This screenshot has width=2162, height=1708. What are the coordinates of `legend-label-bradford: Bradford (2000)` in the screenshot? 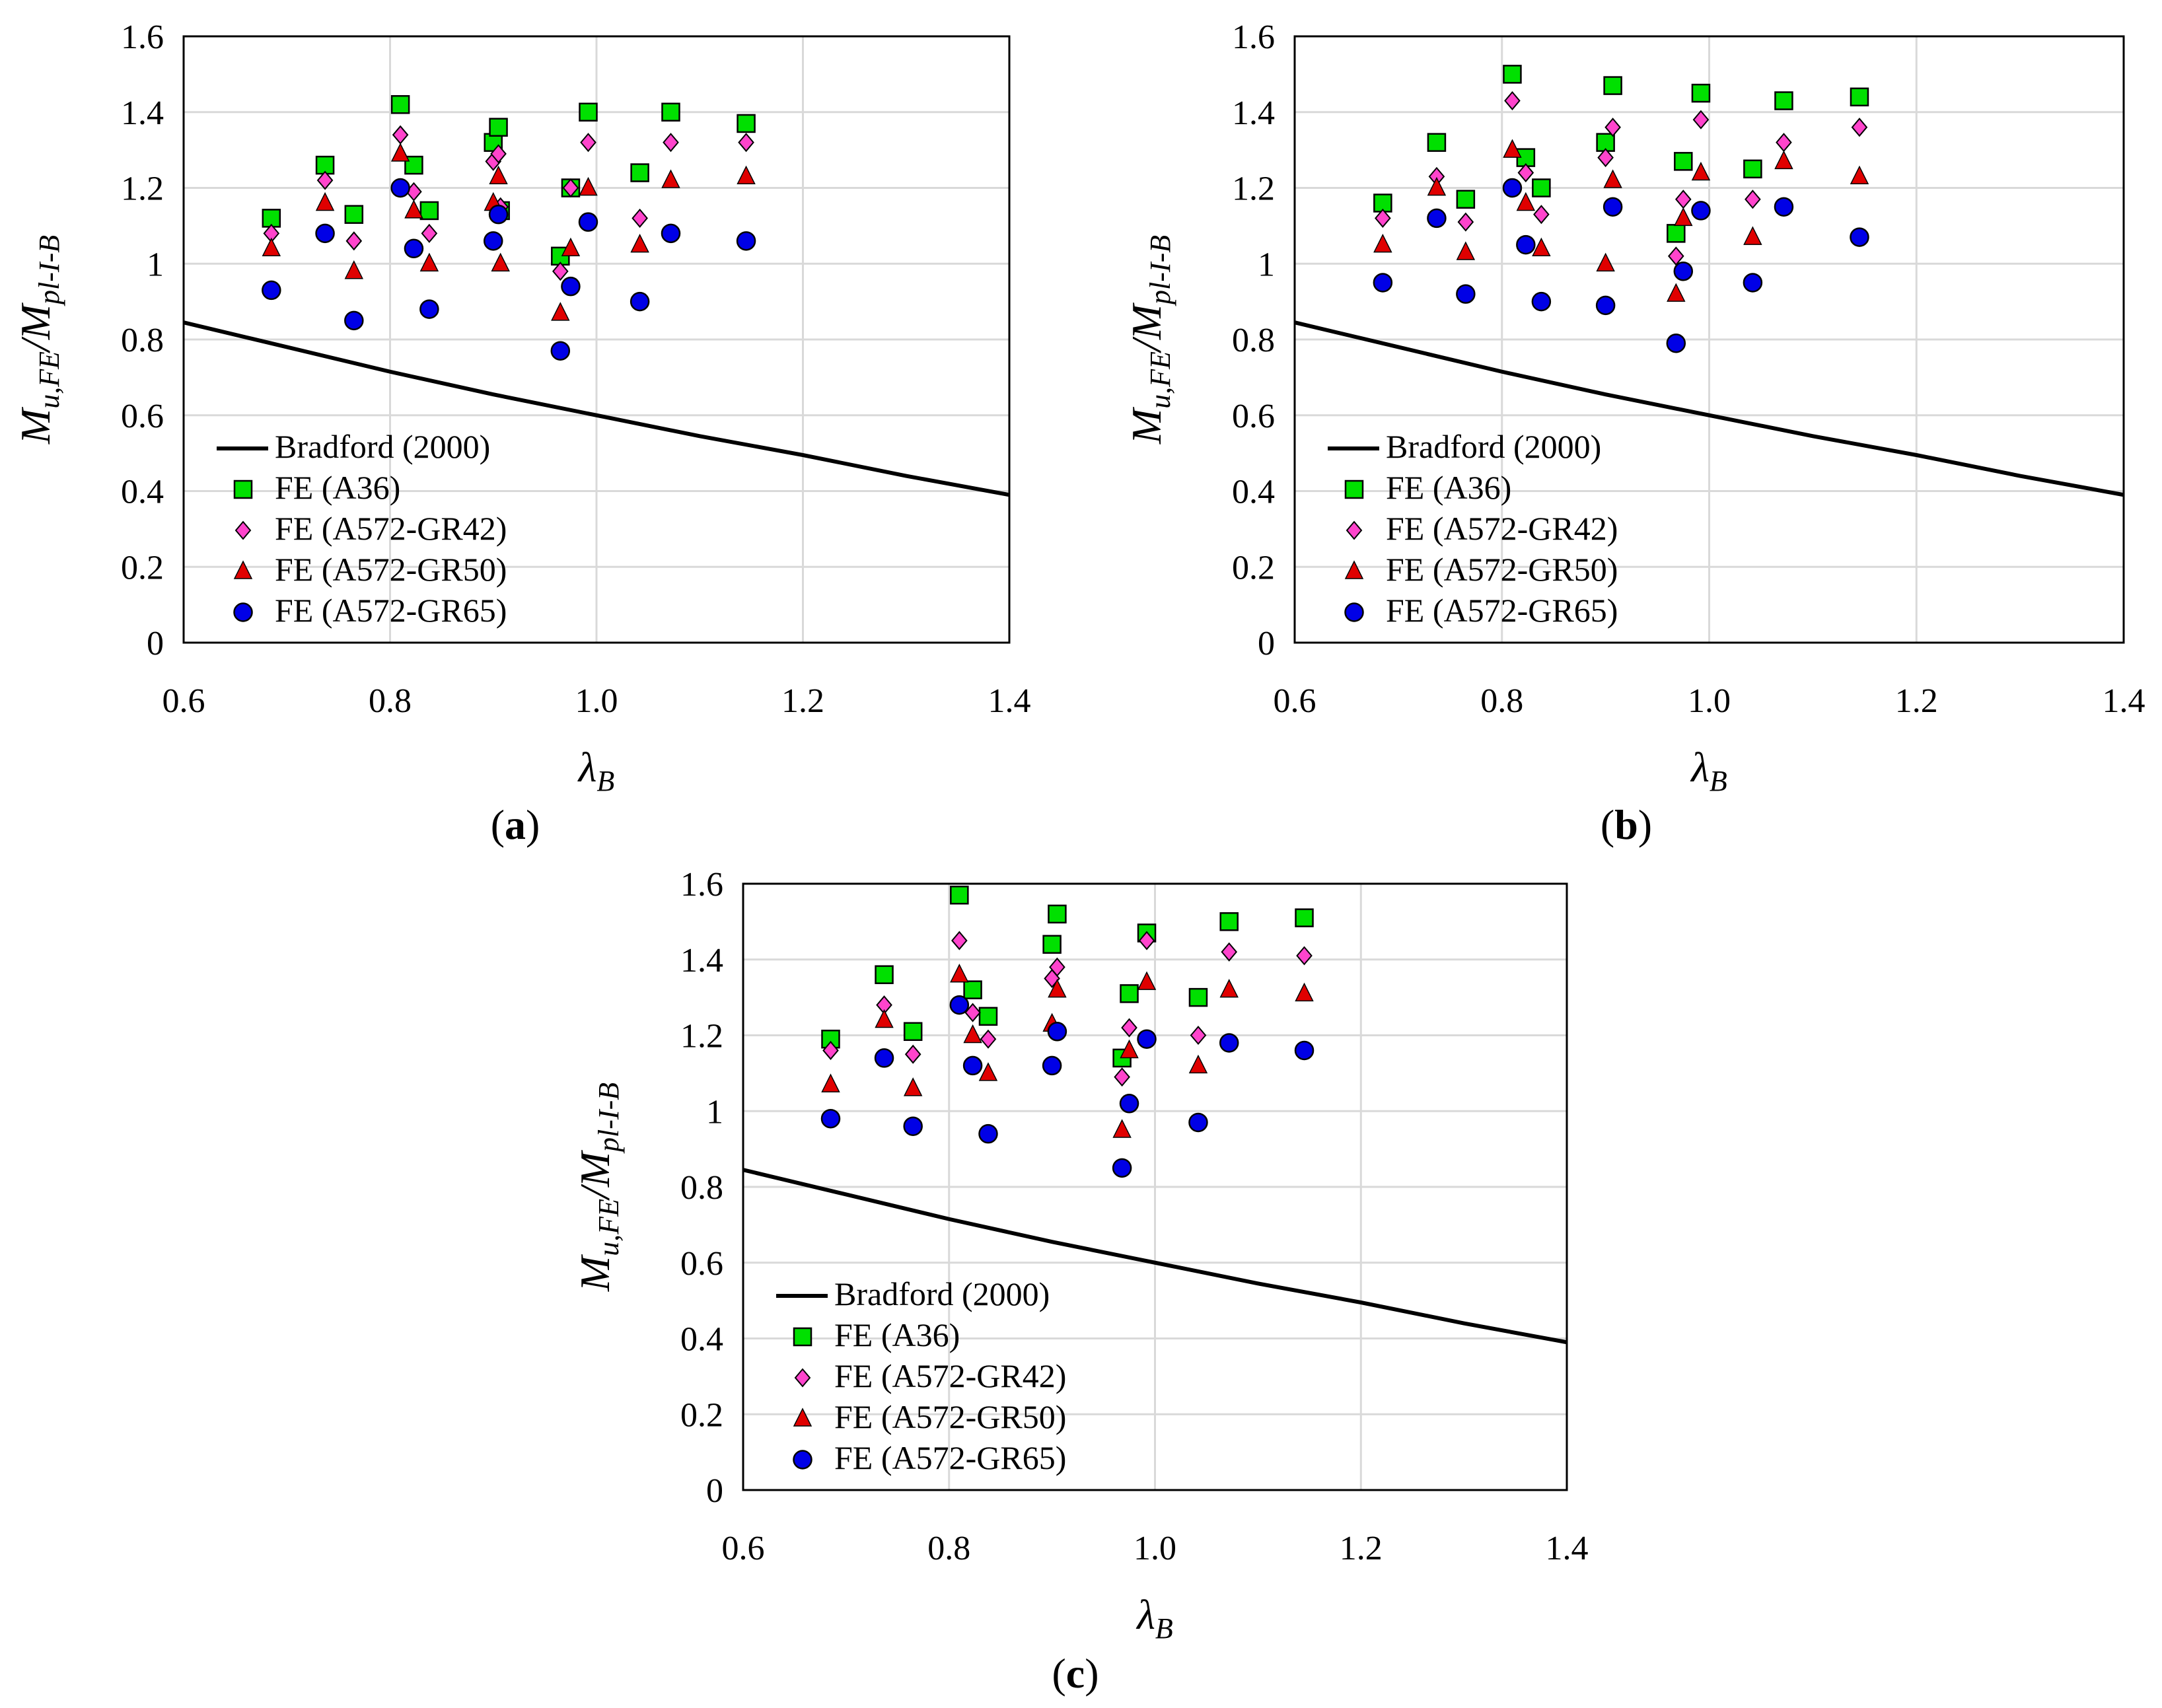 It's located at (382, 447).